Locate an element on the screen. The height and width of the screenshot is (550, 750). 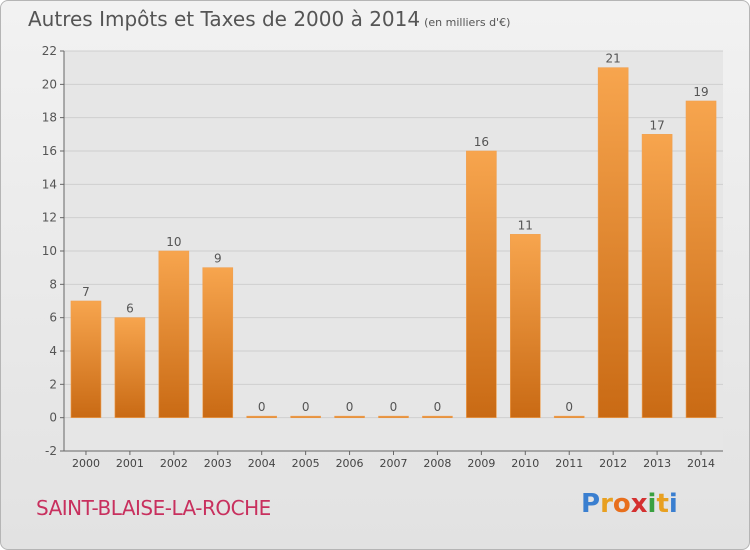
y-tick-label: 18 is located at coordinates (49, 118).